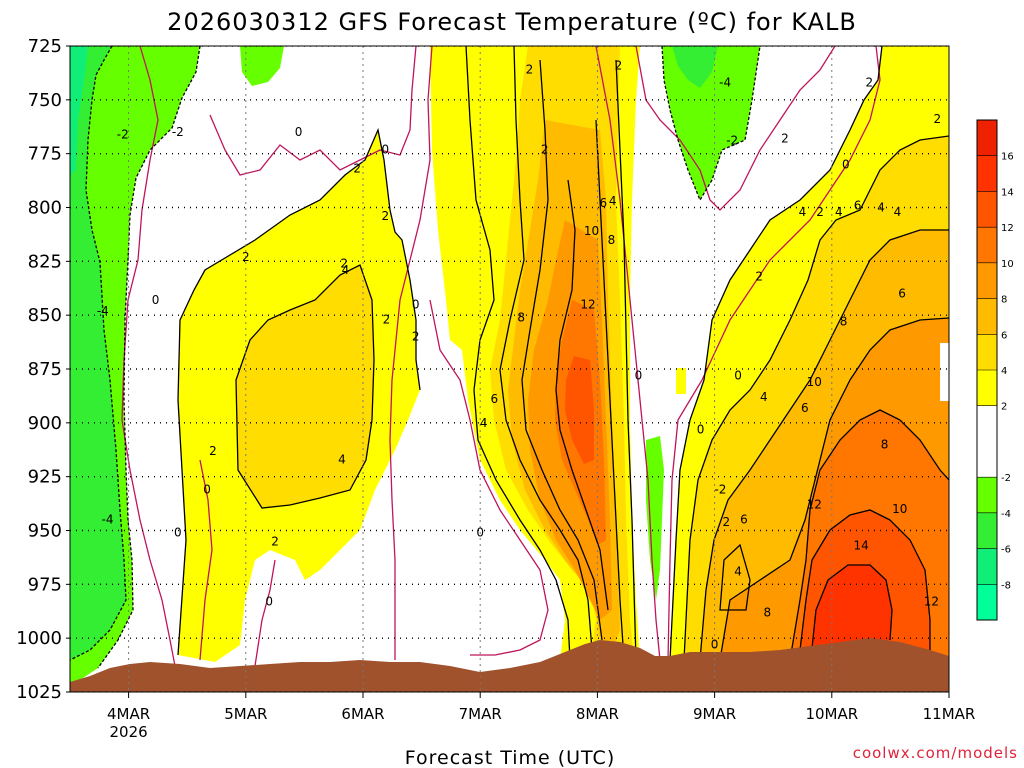 This screenshot has width=1024, height=768. I want to click on contour-label-57: 0, so click(178, 533).